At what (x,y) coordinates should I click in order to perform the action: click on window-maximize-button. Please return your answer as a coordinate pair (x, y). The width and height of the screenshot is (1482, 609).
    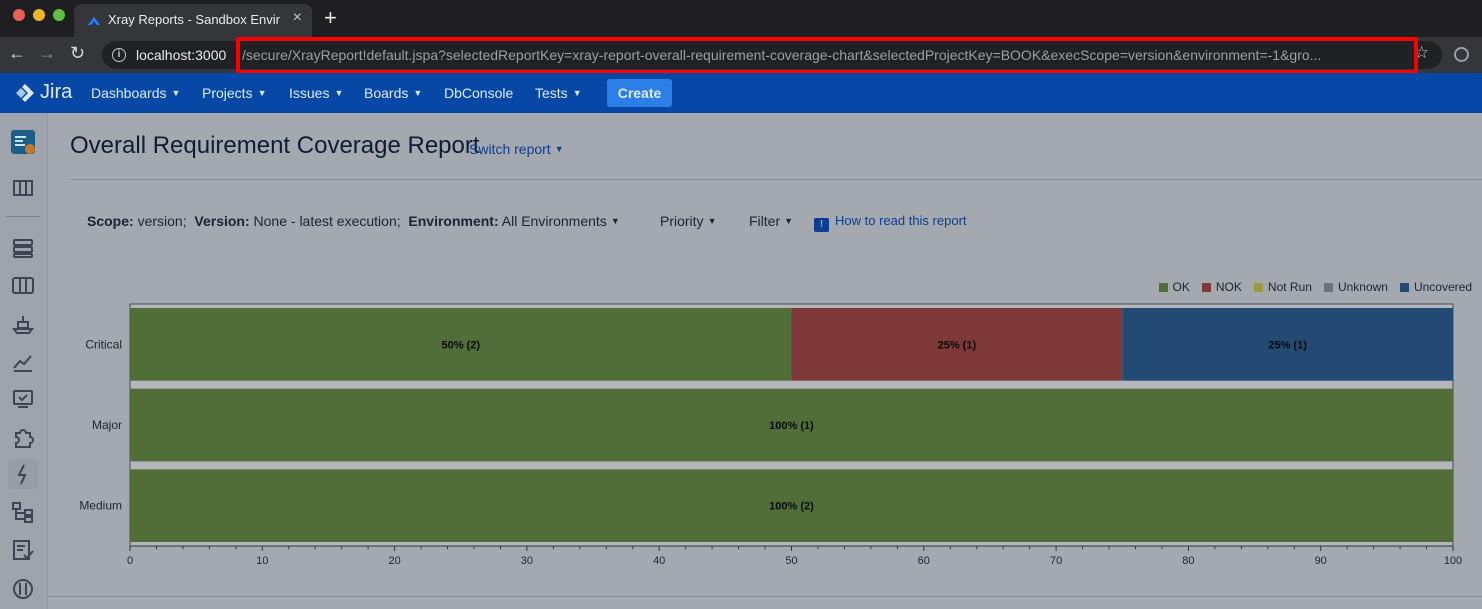
    Looking at the image, I should click on (59, 15).